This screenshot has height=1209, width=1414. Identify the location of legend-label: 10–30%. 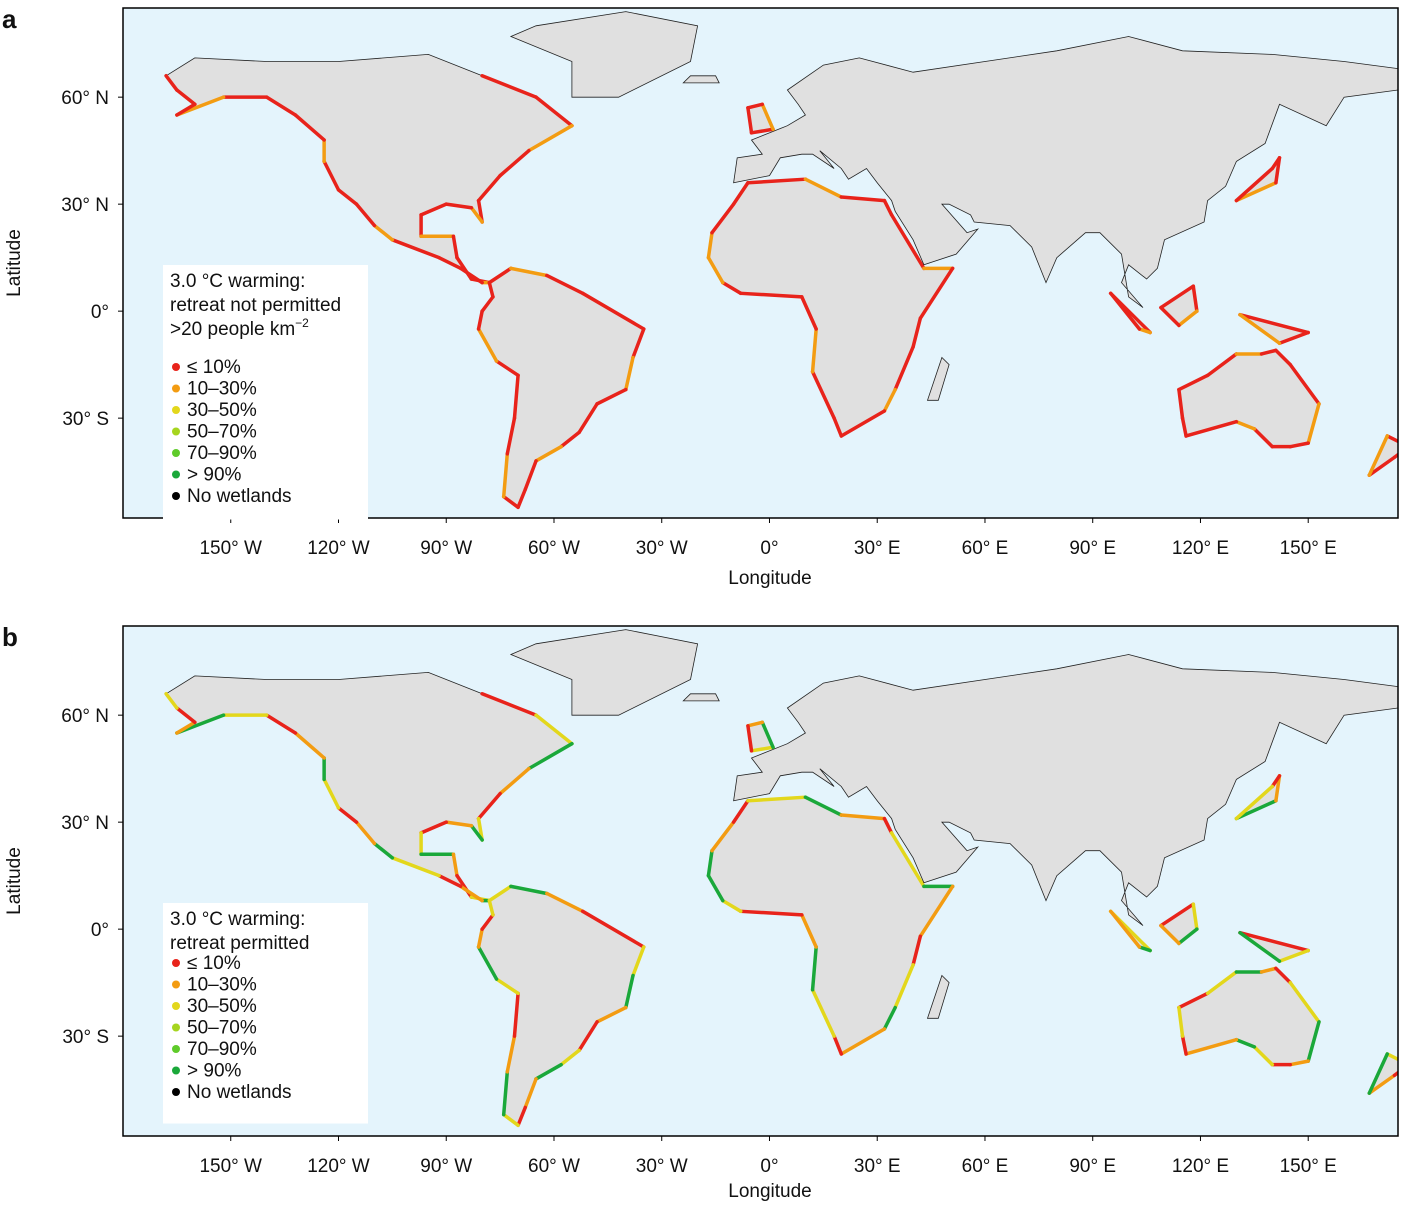
(222, 389).